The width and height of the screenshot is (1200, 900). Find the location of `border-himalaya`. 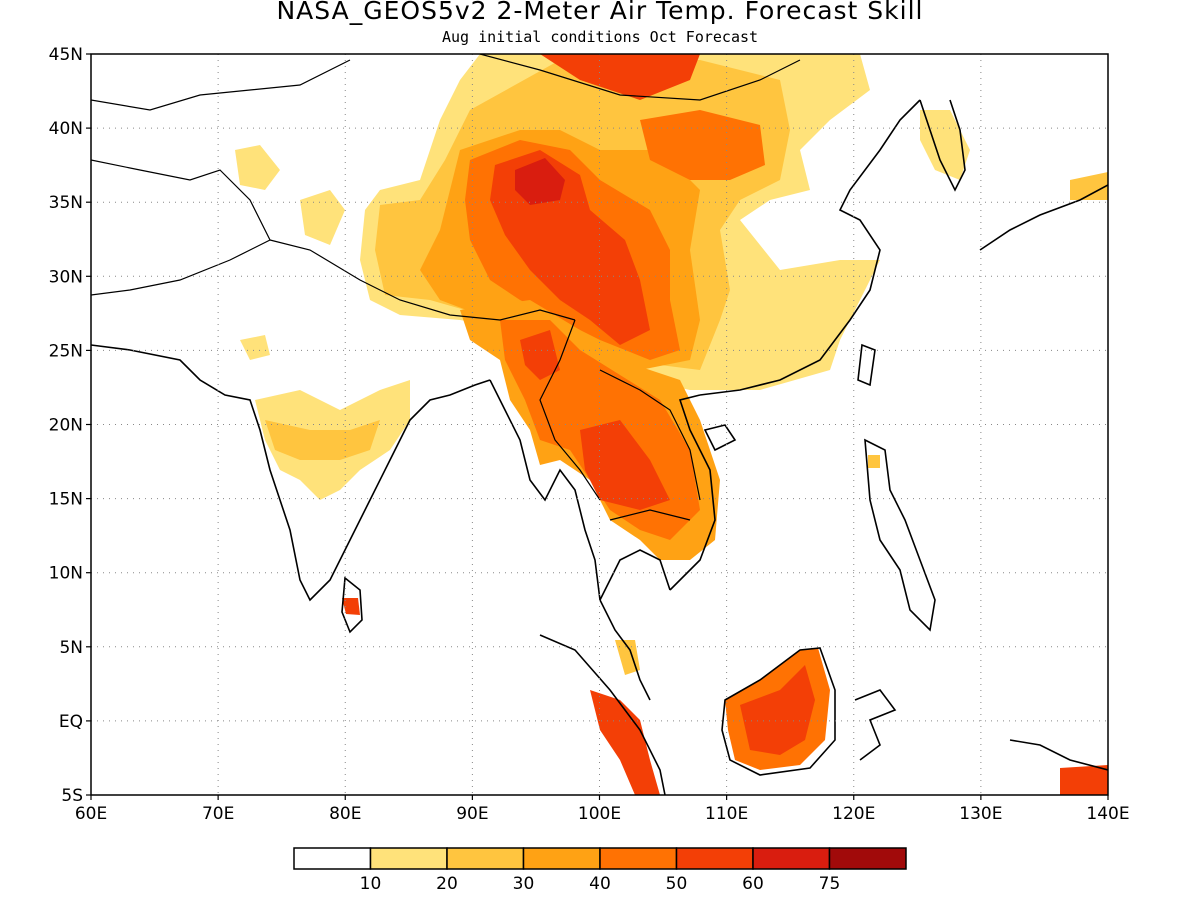

border-himalaya is located at coordinates (422, 280).